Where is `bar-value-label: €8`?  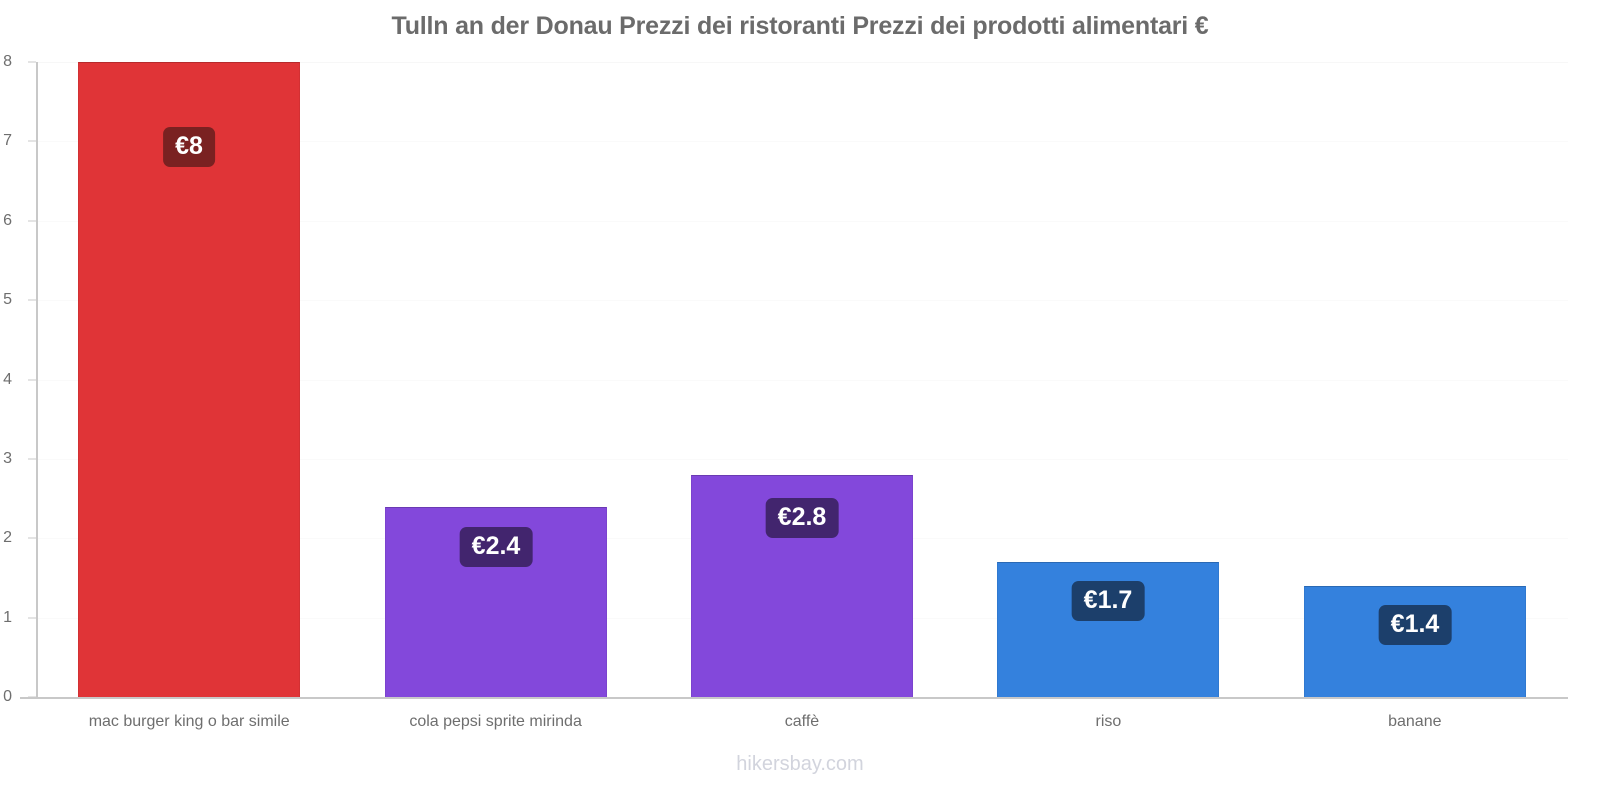 bar-value-label: €8 is located at coordinates (189, 146).